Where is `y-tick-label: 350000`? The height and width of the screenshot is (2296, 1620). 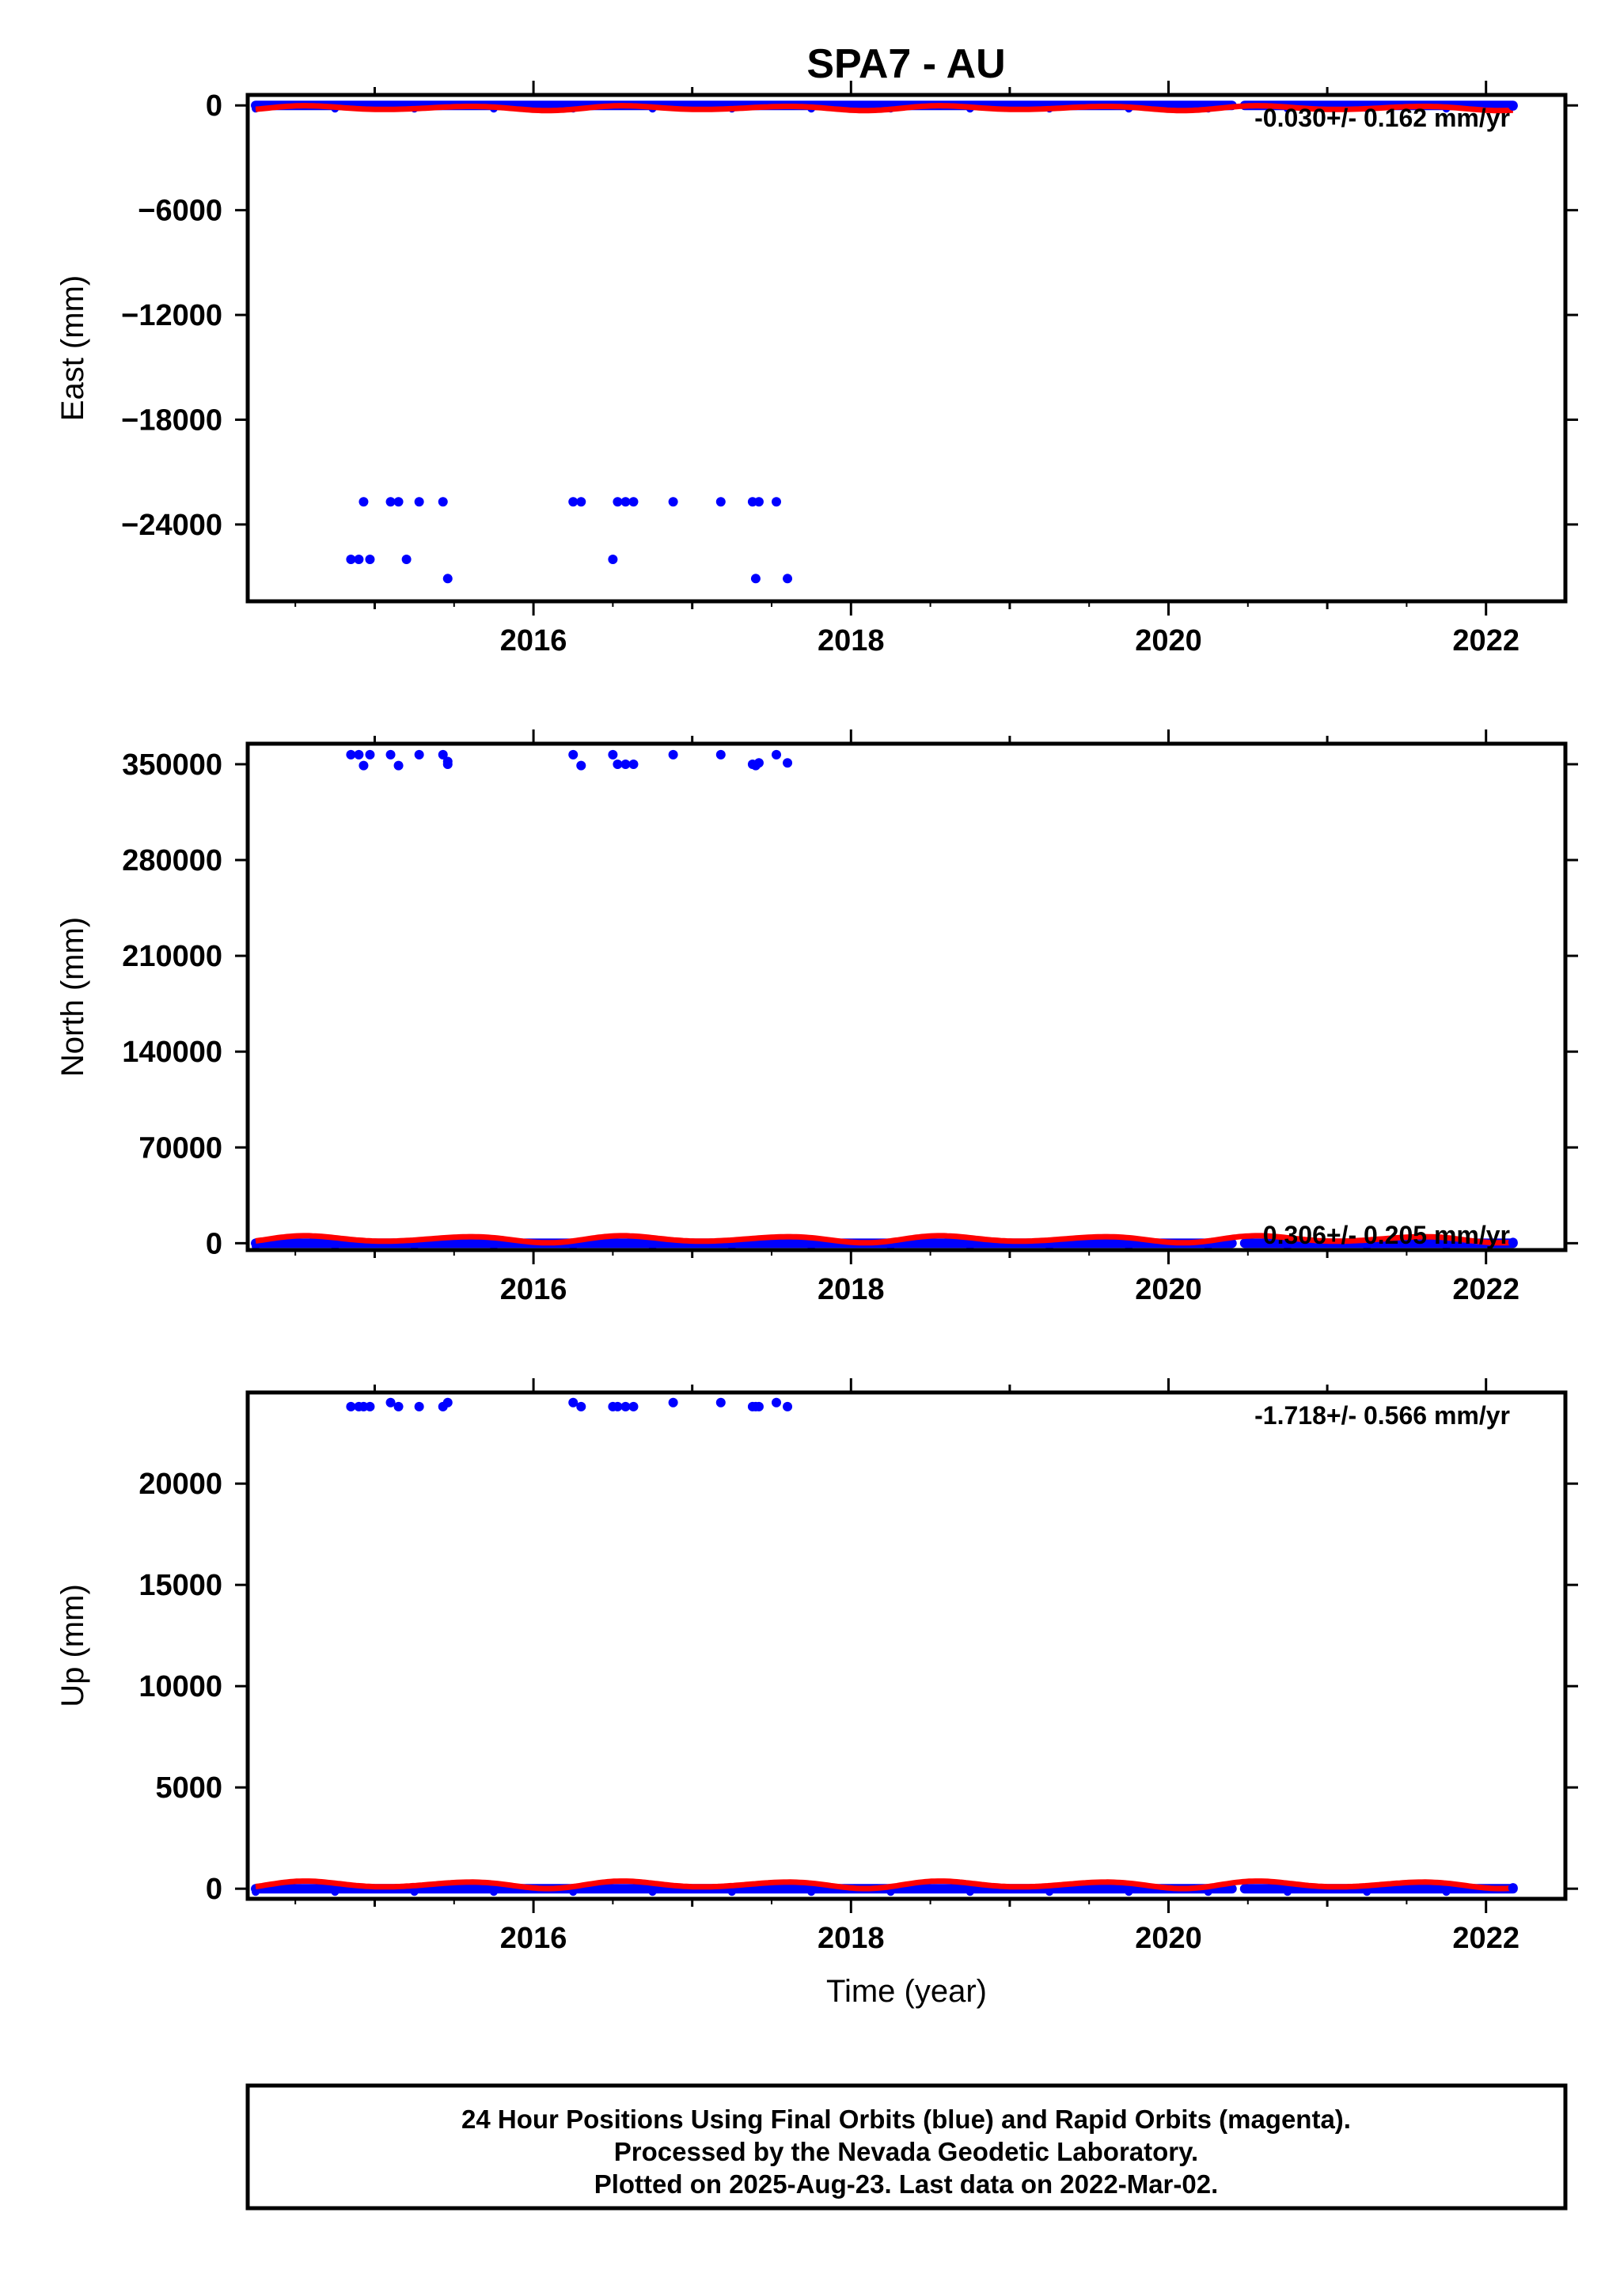
y-tick-label: 350000 is located at coordinates (172, 765).